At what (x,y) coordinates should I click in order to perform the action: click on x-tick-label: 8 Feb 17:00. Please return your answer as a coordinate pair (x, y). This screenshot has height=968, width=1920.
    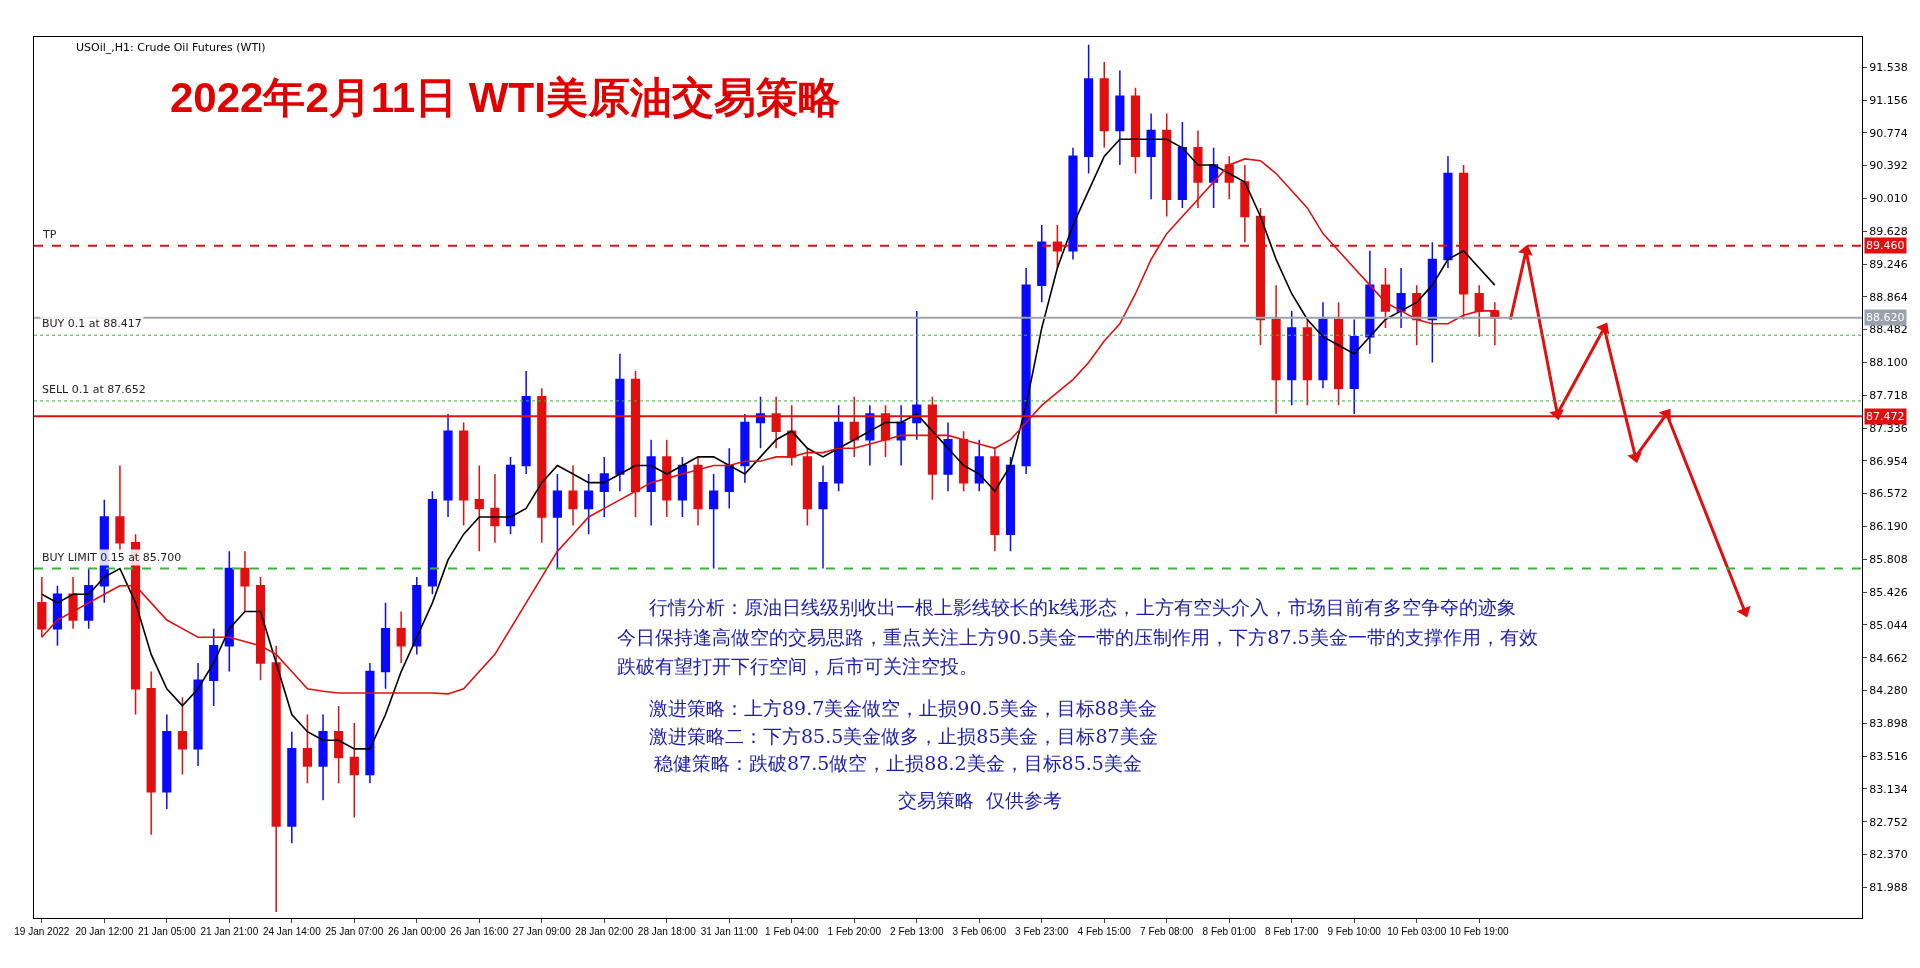
    Looking at the image, I should click on (1292, 931).